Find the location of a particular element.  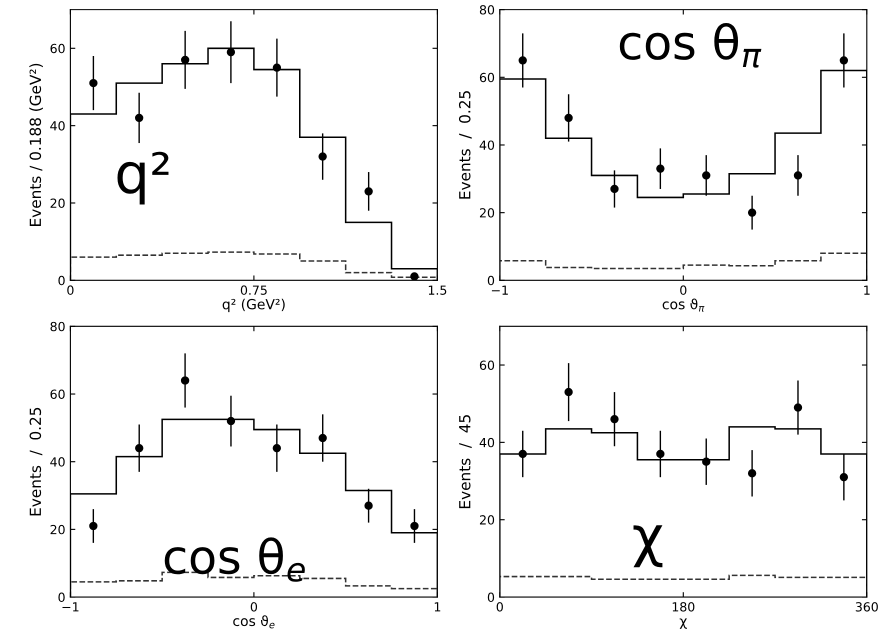

annotation: cos θ$_{e}$ is located at coordinates (234, 559).